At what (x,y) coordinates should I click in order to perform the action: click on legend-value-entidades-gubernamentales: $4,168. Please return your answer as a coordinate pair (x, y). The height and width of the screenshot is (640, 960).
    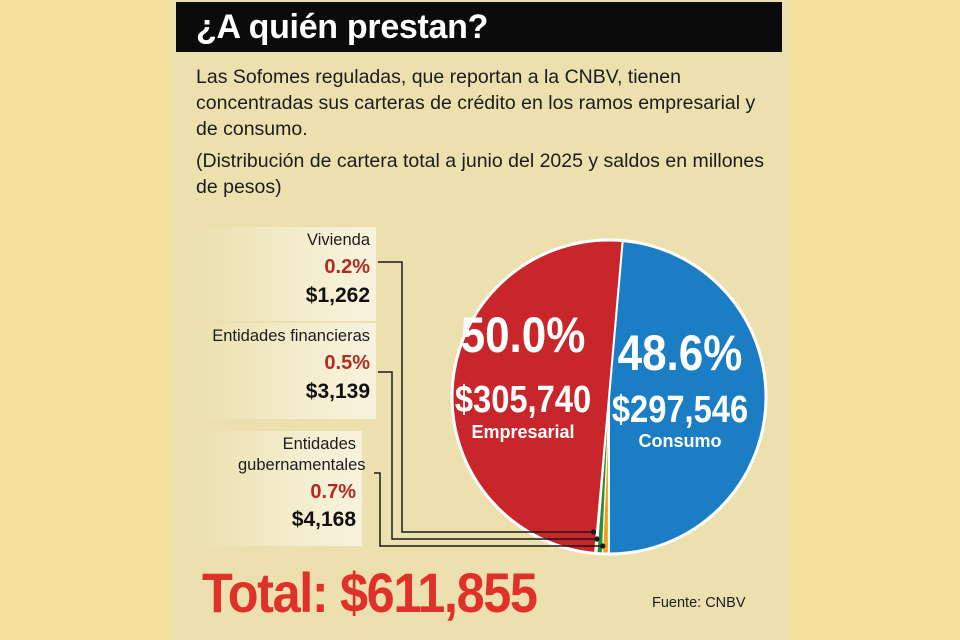
    Looking at the image, I should click on (323, 519).